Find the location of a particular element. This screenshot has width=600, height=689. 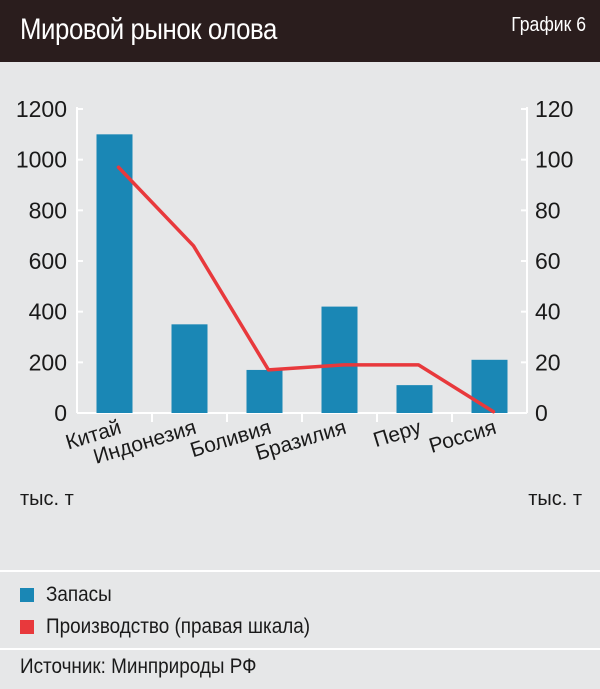

right-axis-tick-label: 80 is located at coordinates (548, 210).